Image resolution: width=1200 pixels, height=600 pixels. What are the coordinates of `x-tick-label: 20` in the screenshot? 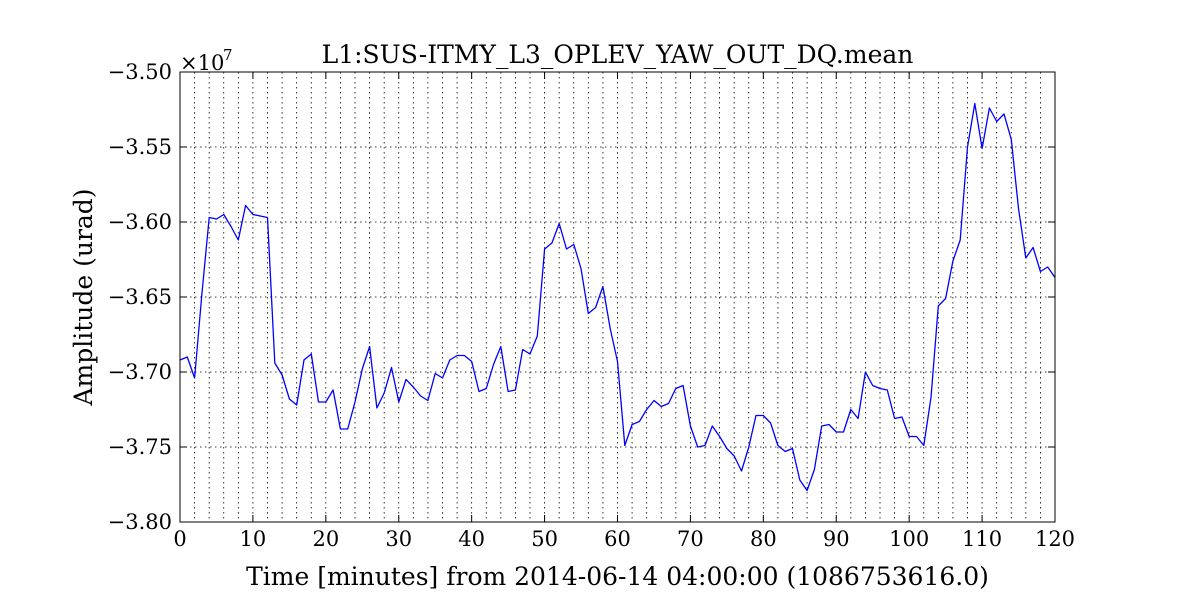 It's located at (325, 539).